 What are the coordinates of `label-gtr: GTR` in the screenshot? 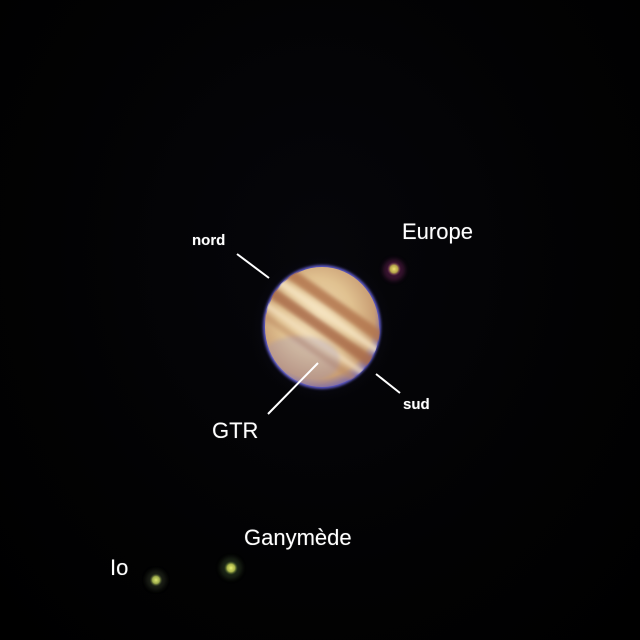 It's located at (235, 430).